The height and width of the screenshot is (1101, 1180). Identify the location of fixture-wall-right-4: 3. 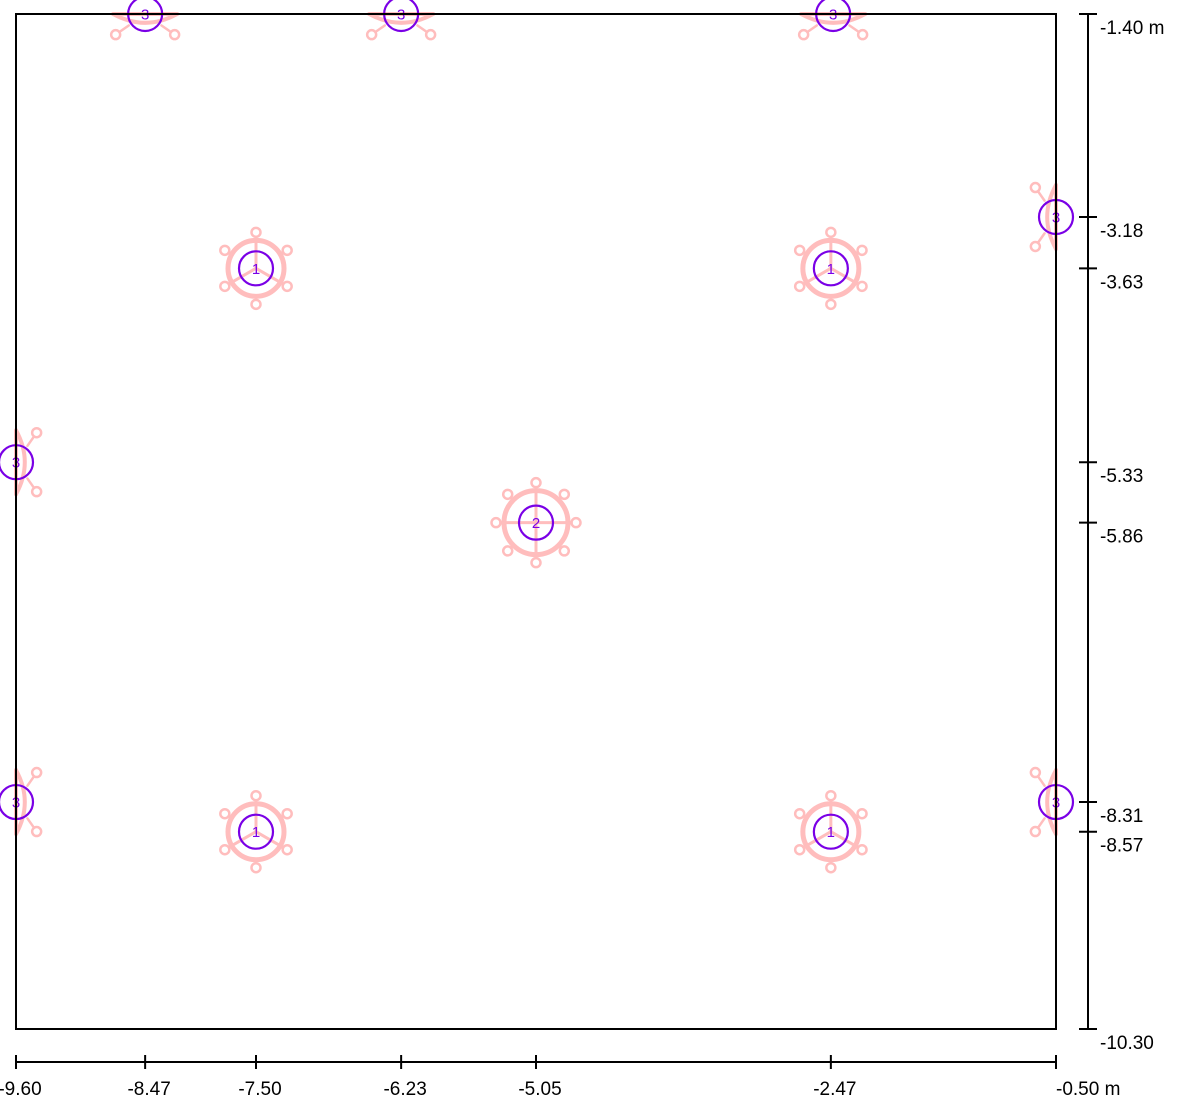
(1052, 217).